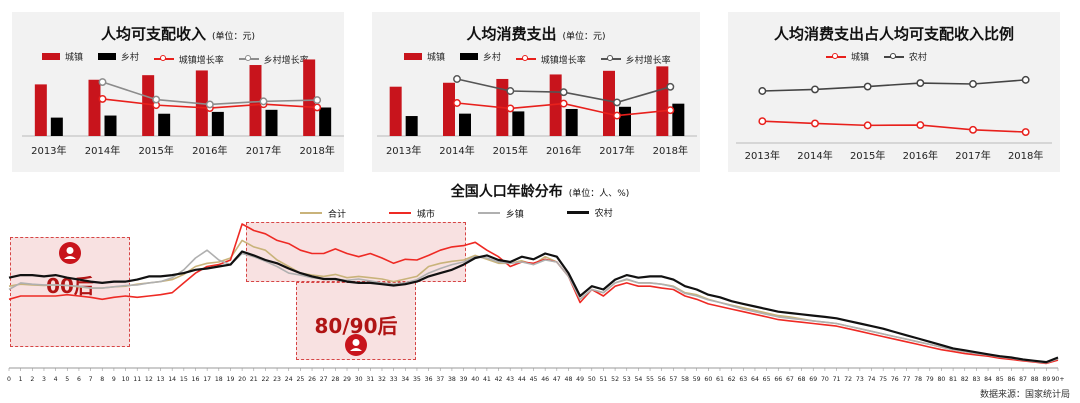 This screenshot has width=1080, height=403. What do you see at coordinates (732, 379) in the screenshot?
I see `x-tick-label: 62` at bounding box center [732, 379].